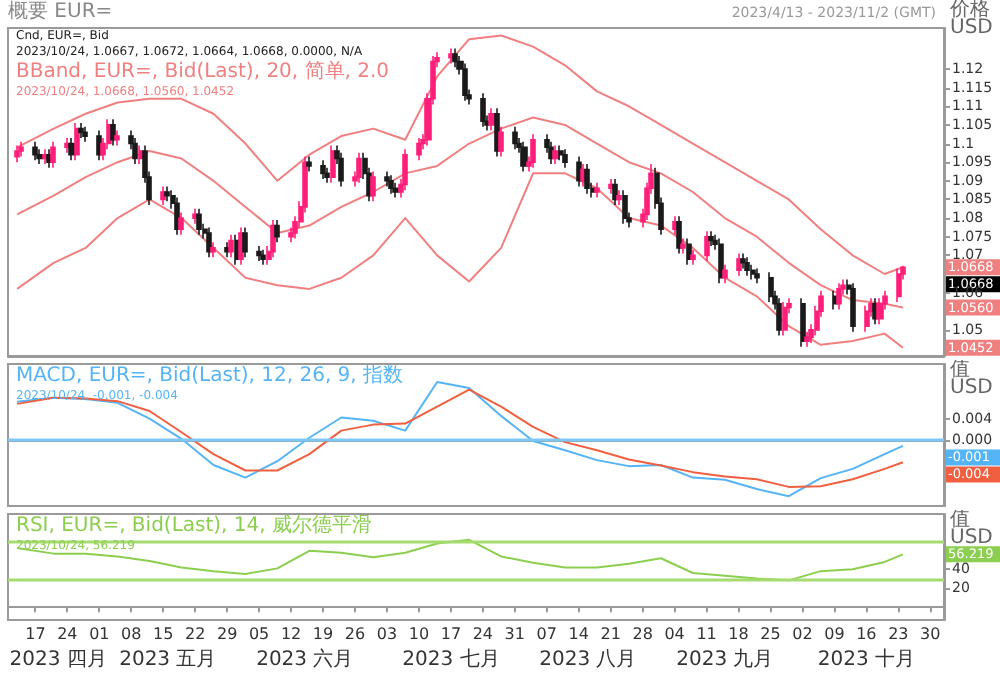 Image resolution: width=1000 pixels, height=680 pixels. What do you see at coordinates (323, 634) in the screenshot?
I see `x-tick-label: 19` at bounding box center [323, 634].